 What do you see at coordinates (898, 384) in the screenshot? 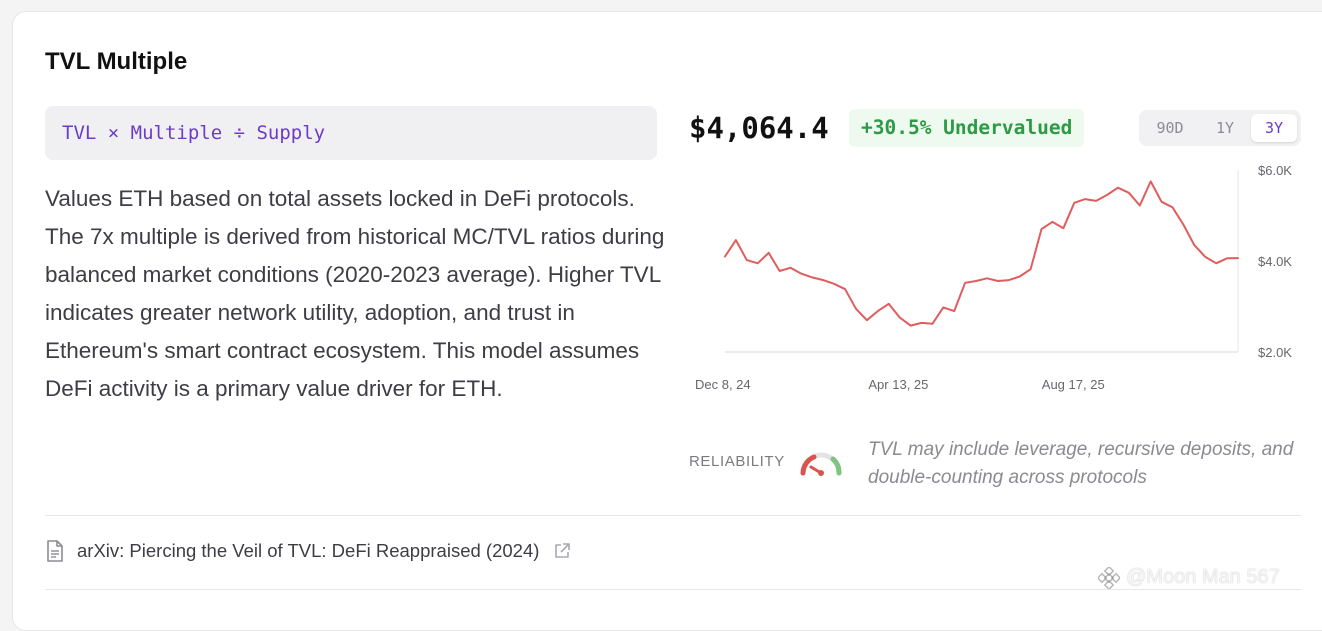
I see `x-tick-label: Apr 13, 25` at bounding box center [898, 384].